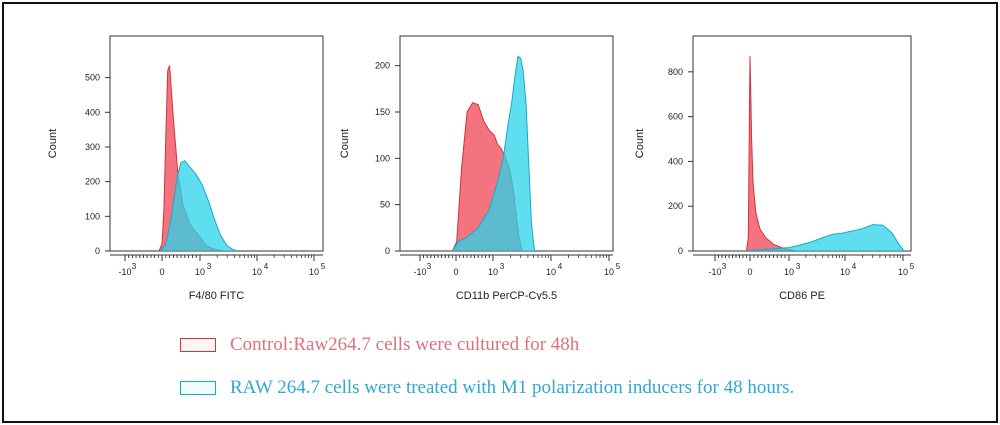 This screenshot has width=1000, height=425. Describe the element at coordinates (802, 295) in the screenshot. I see `x-axis-title: CD86 PE` at that location.